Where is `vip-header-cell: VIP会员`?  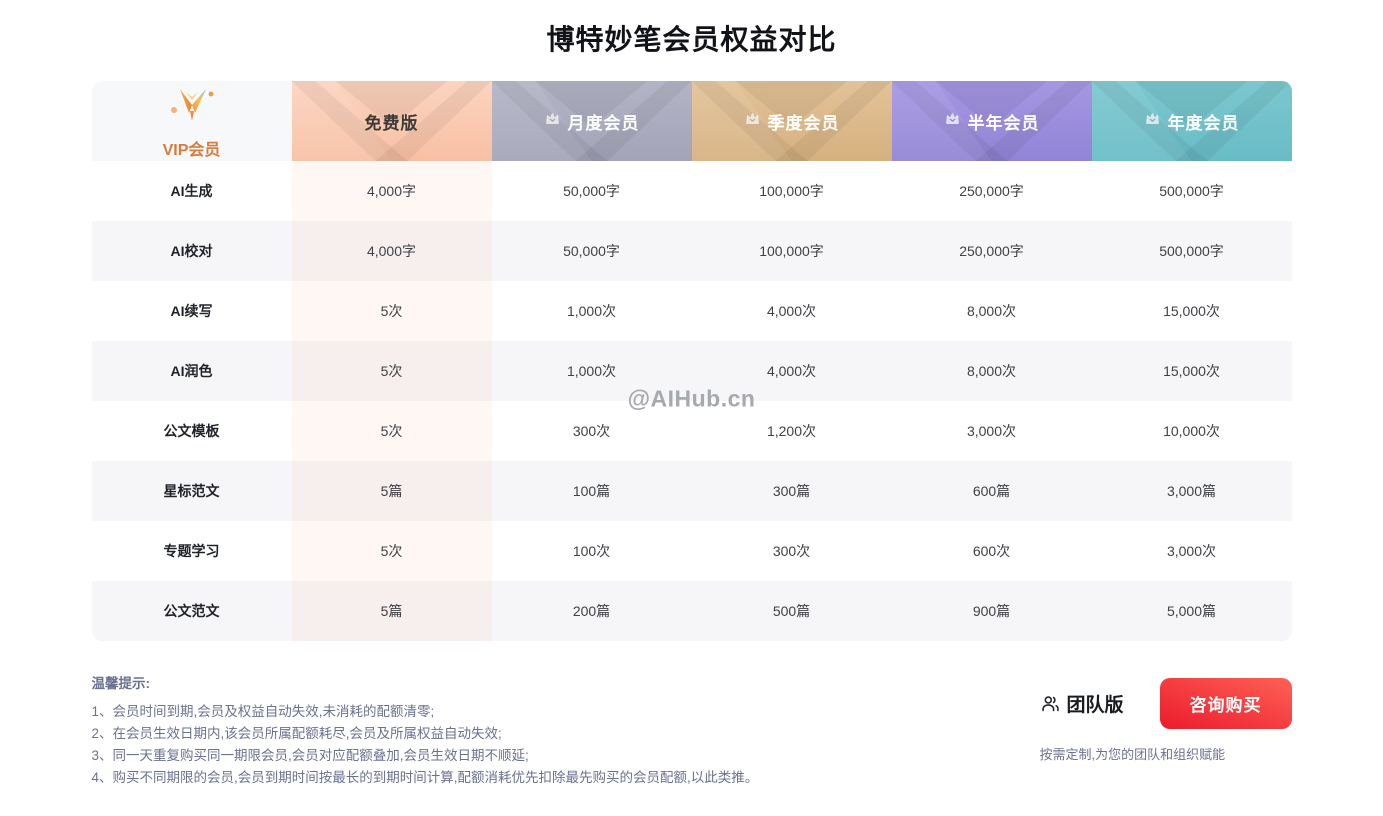 vip-header-cell: VIP会员 is located at coordinates (191, 121).